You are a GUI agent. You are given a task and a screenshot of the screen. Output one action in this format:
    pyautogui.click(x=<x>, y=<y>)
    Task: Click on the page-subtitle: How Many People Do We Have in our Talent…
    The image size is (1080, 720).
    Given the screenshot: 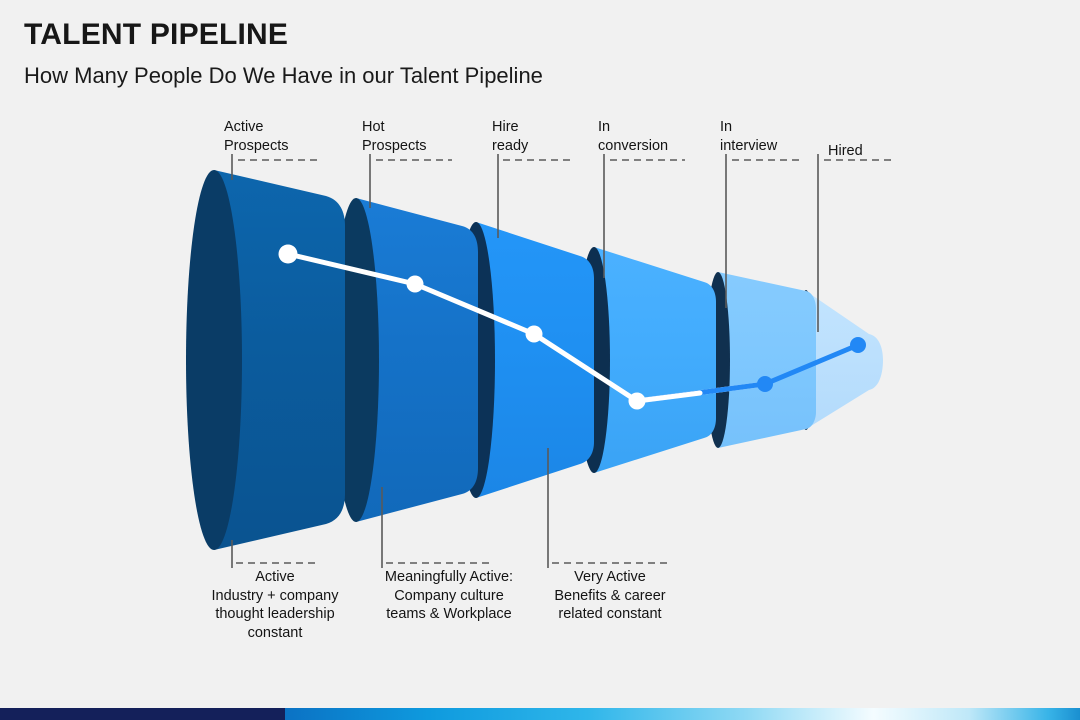 What is the action you would take?
    pyautogui.click(x=283, y=75)
    